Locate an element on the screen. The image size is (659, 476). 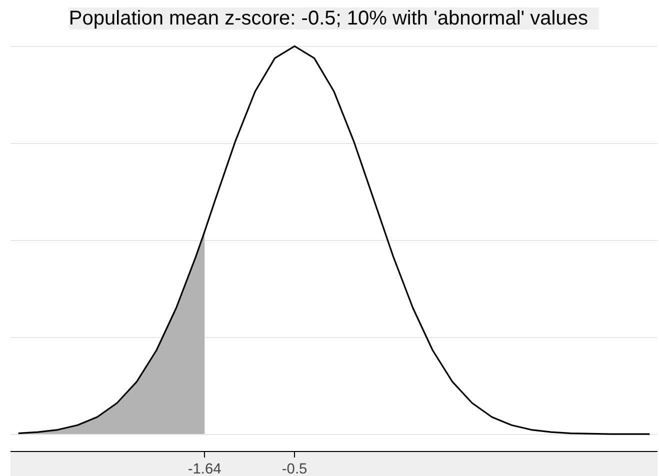
chart-title: Population mean z-score: -0.5; 10% with 'abnormal' values is located at coordinates (328, 19).